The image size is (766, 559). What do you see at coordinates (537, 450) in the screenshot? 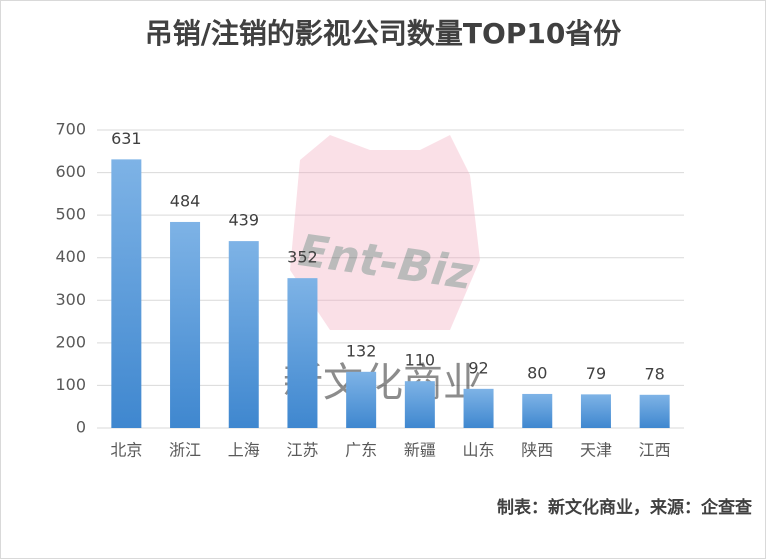
I see `x-tick-label: 陕西` at bounding box center [537, 450].